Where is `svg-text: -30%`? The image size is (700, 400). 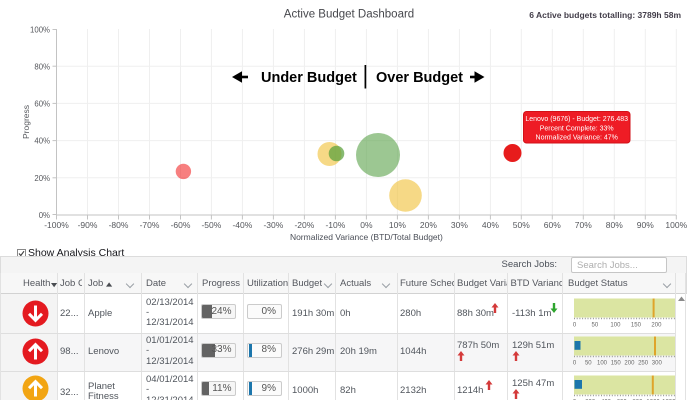
svg-text: -30% is located at coordinates (273, 225).